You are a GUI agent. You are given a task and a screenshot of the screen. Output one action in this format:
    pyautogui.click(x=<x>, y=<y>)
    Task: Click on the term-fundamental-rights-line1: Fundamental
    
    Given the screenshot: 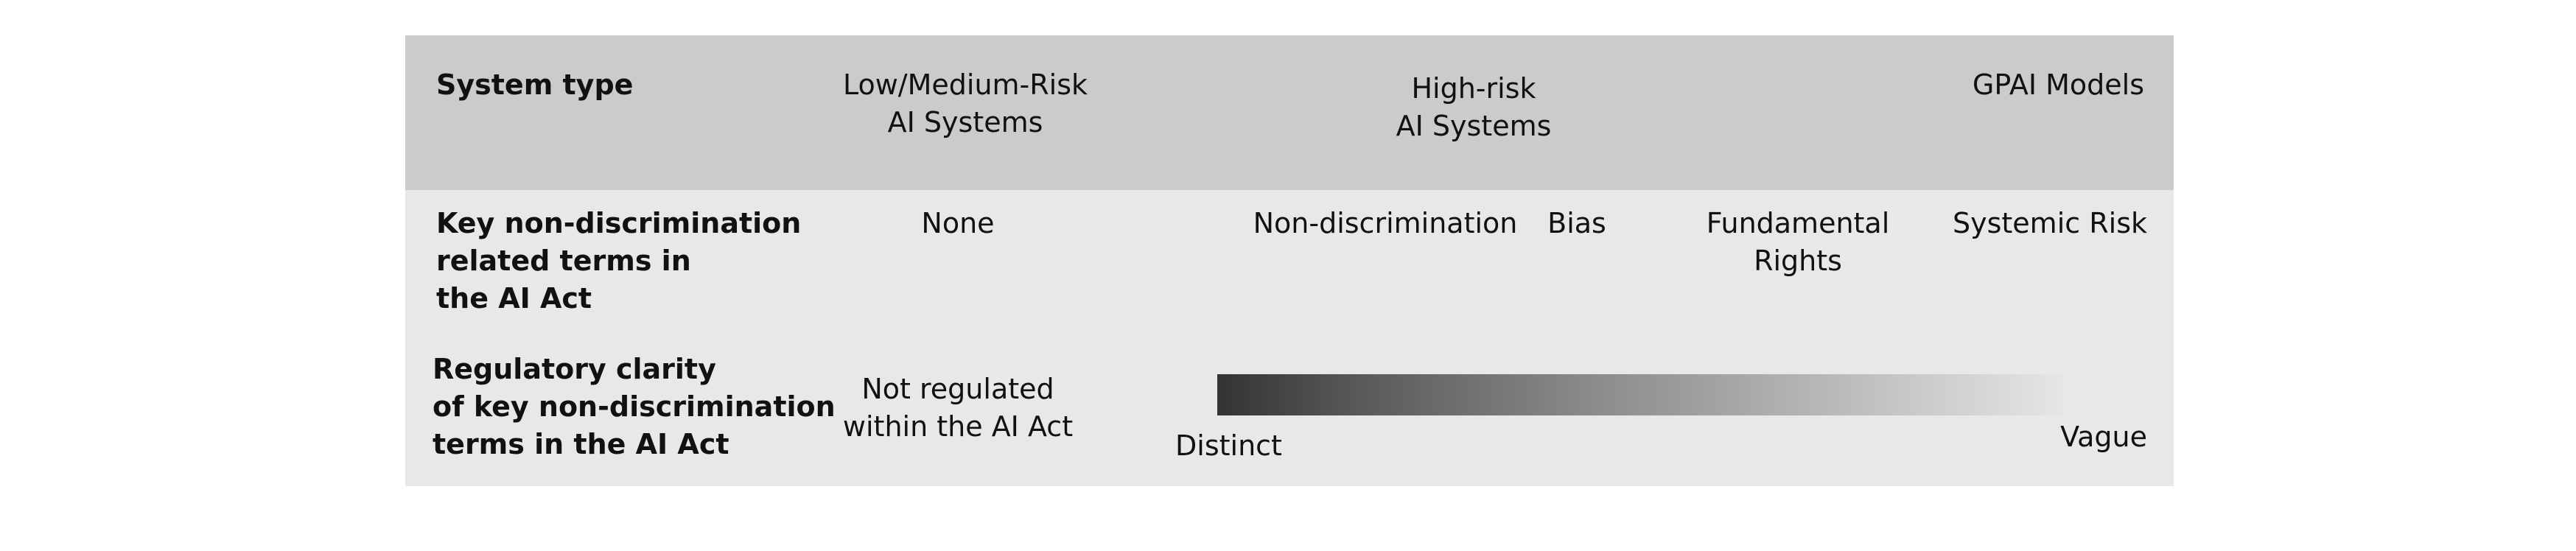 What is the action you would take?
    pyautogui.click(x=1798, y=223)
    